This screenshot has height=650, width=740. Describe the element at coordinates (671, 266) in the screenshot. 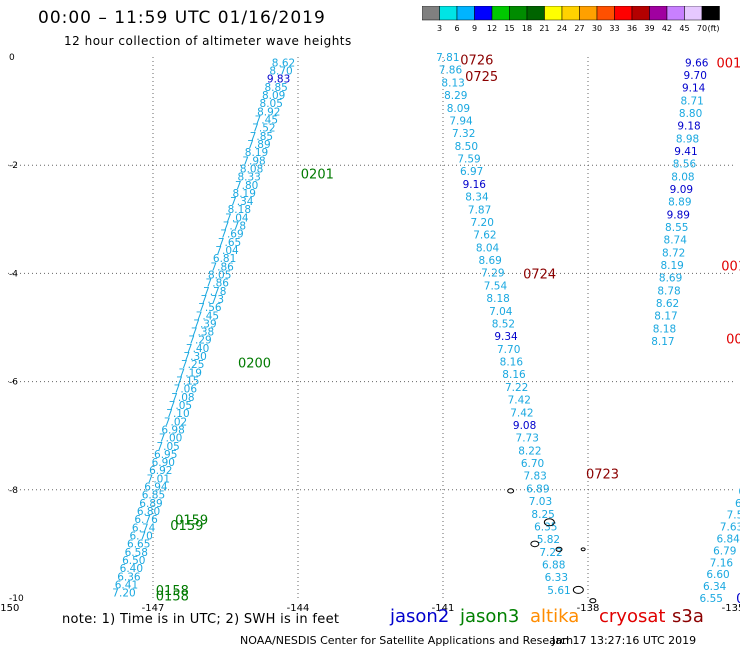

I see `wave-height-label: 8.19` at that location.